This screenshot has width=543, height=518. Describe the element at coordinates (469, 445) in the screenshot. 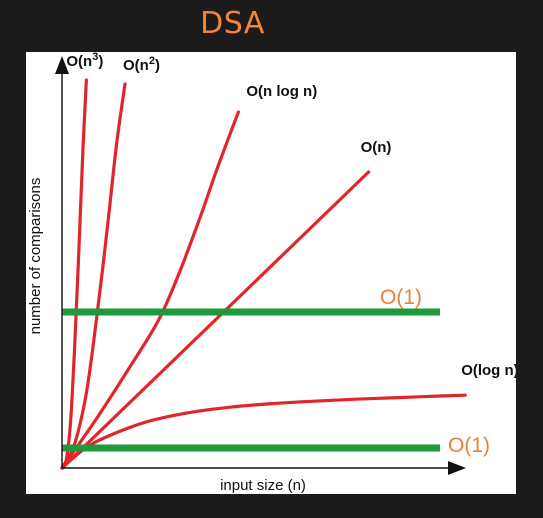

I see `series-label-o-1-6: O(1)` at that location.